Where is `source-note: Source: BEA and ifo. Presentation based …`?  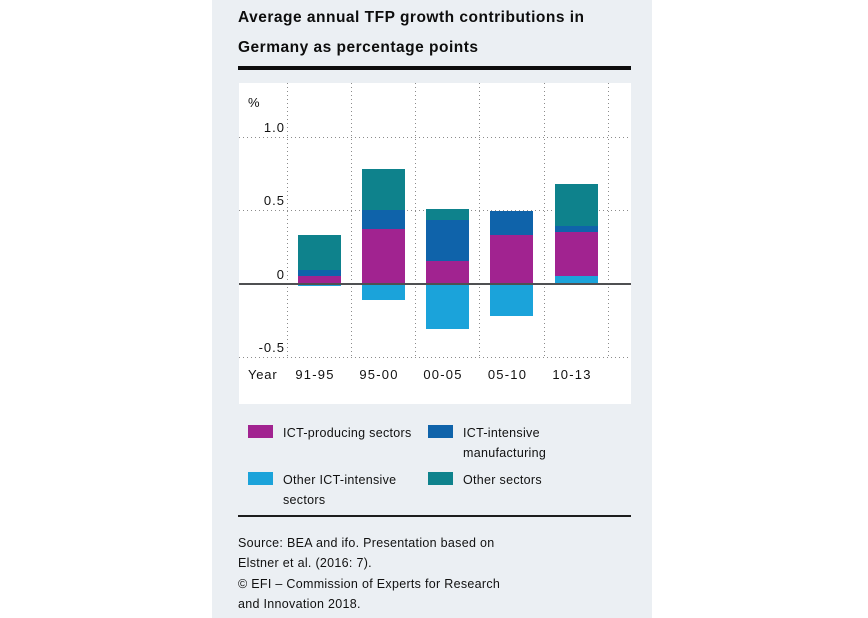 source-note: Source: BEA and ifo. Presentation based … is located at coordinates (438, 573).